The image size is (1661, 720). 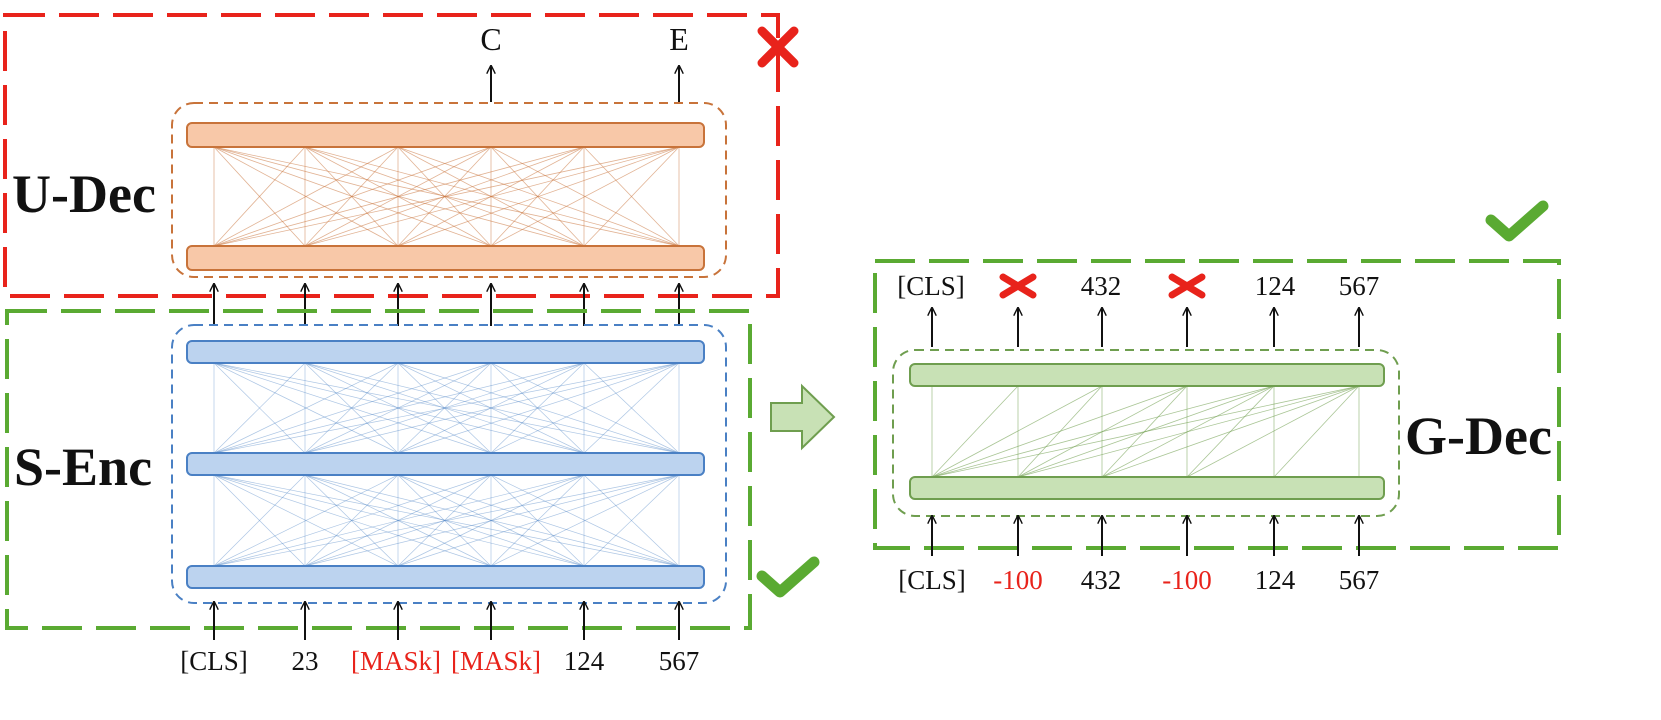 What do you see at coordinates (445, 577) in the screenshot?
I see `s-enc-bottom-layer` at bounding box center [445, 577].